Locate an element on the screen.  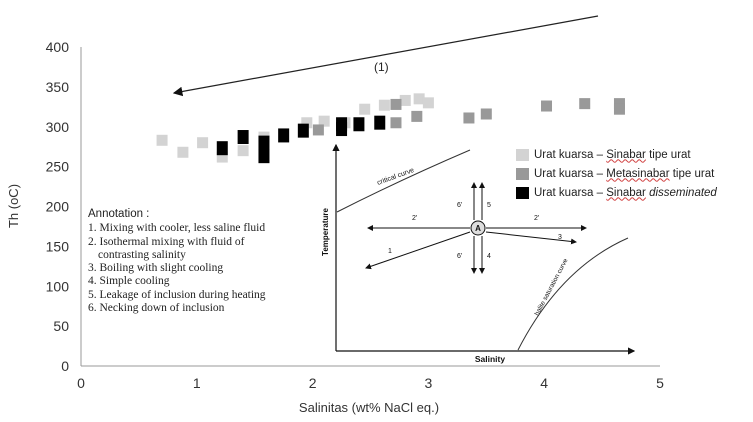
legend-label: Urat kuarsa – Metasinabar tipe urat is located at coordinates (624, 174).